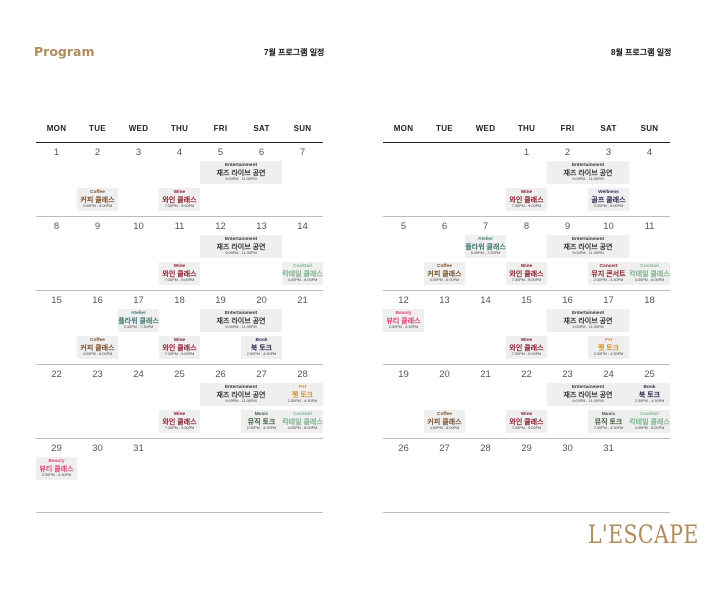  Describe the element at coordinates (608, 448) in the screenshot. I see `day-number: 31` at that location.